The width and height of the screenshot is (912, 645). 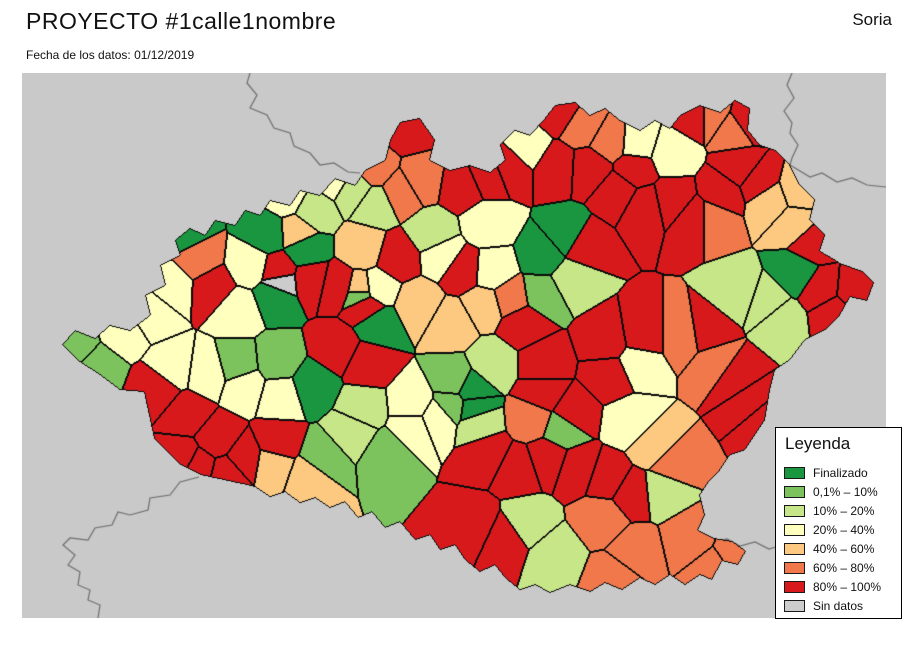 What do you see at coordinates (845, 491) in the screenshot?
I see `legend-label: 0,1% – 10%` at bounding box center [845, 491].